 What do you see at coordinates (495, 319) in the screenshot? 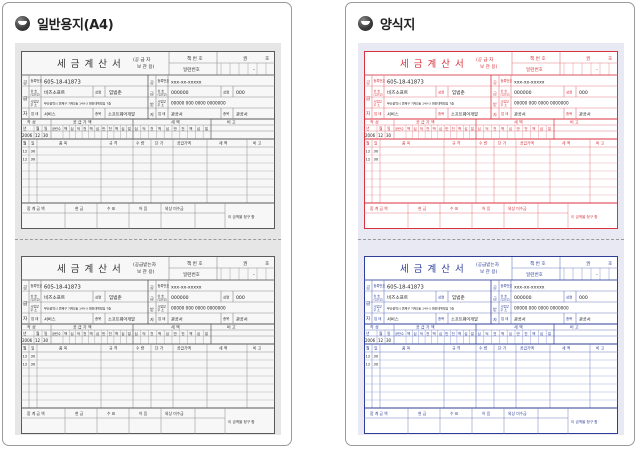
I see `buyer-side-label: 자` at bounding box center [495, 319].